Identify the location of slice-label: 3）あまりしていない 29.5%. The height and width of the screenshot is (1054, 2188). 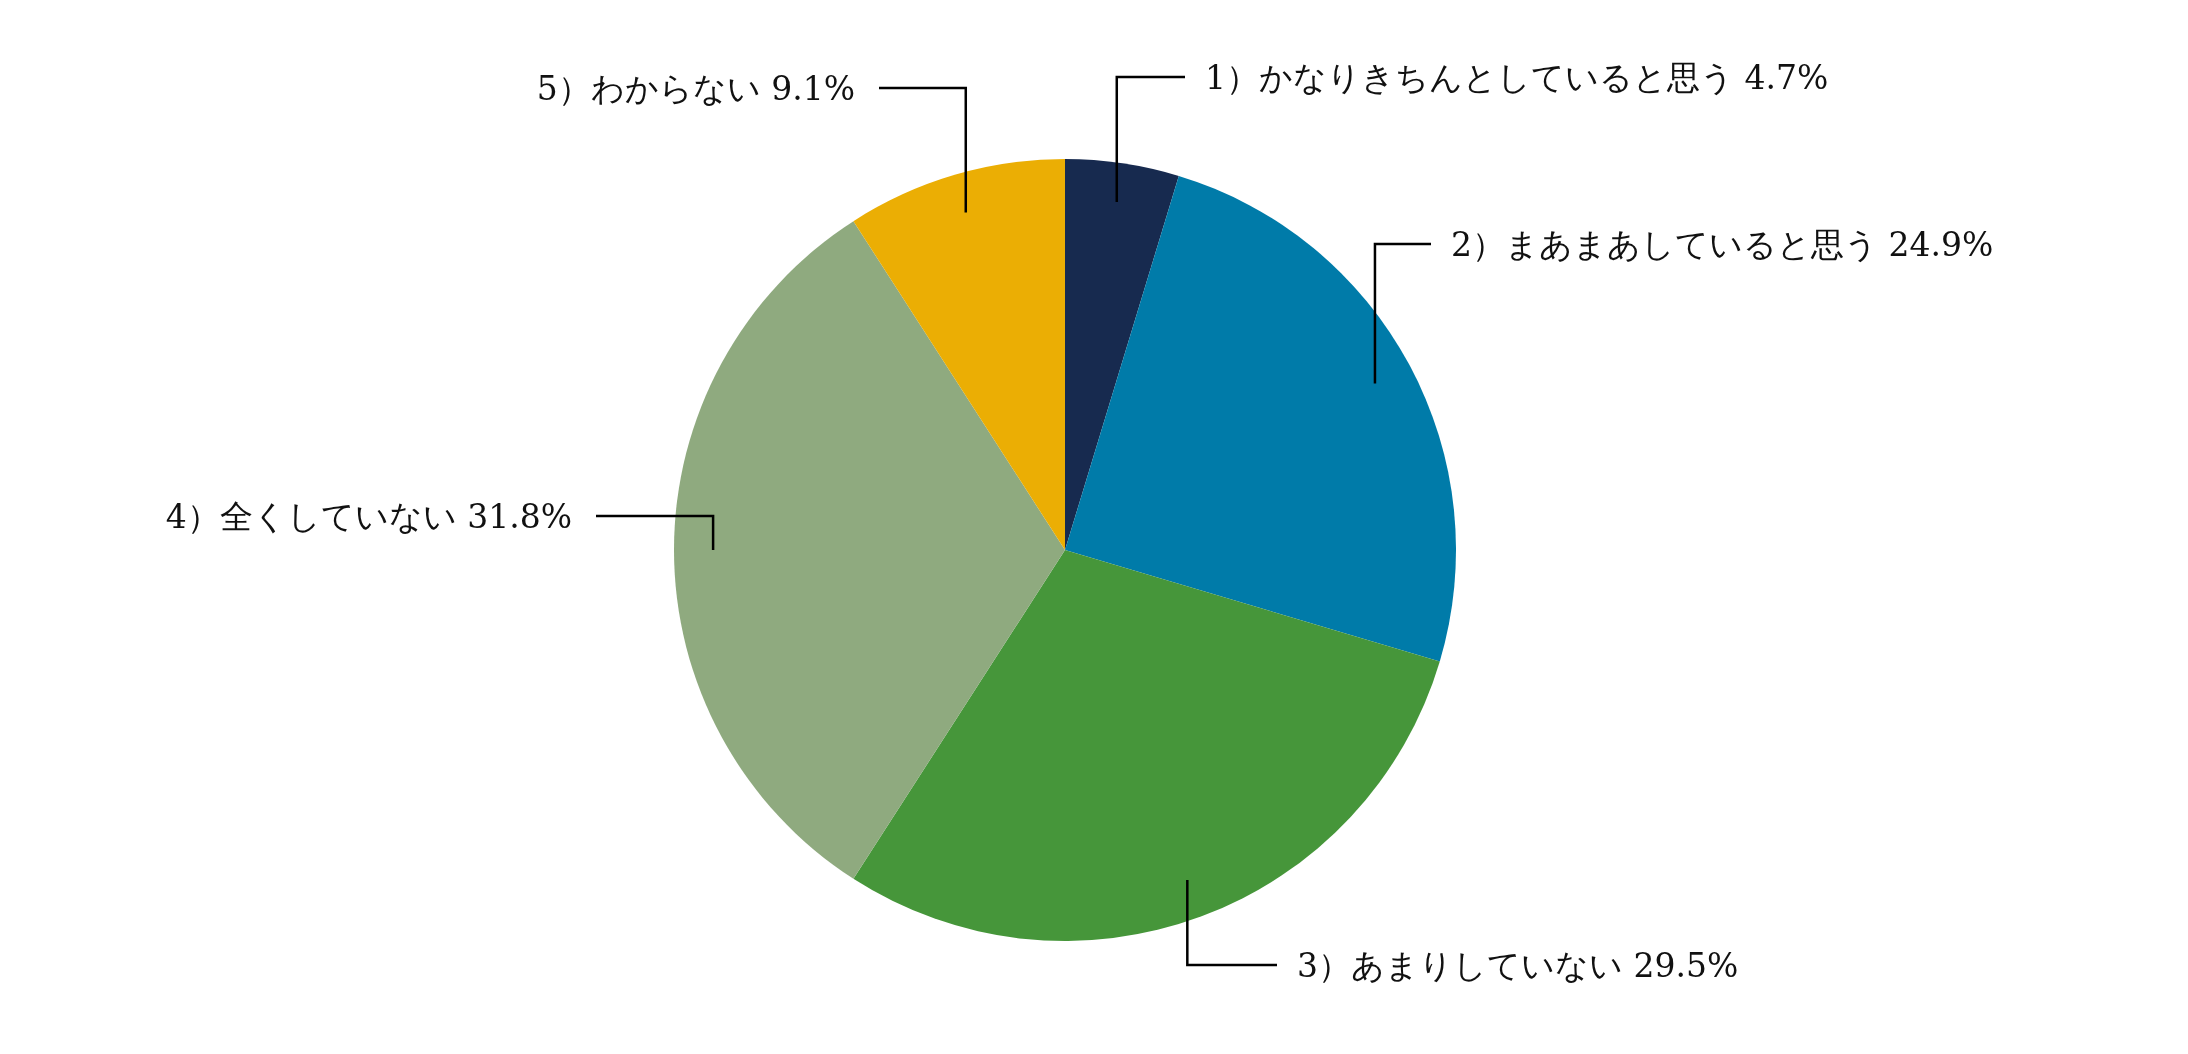
(1518, 965).